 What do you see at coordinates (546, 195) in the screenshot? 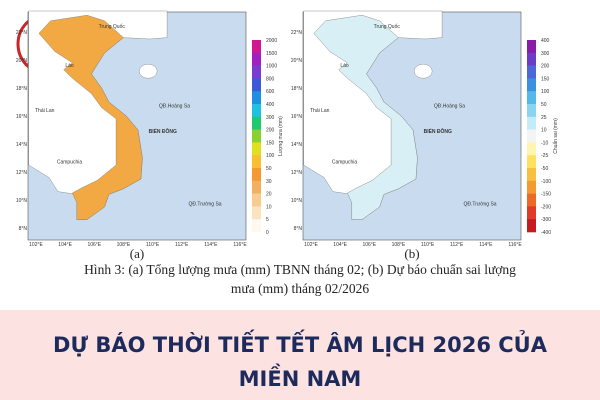
I see `colorbar-tick-label: -150` at bounding box center [546, 195].